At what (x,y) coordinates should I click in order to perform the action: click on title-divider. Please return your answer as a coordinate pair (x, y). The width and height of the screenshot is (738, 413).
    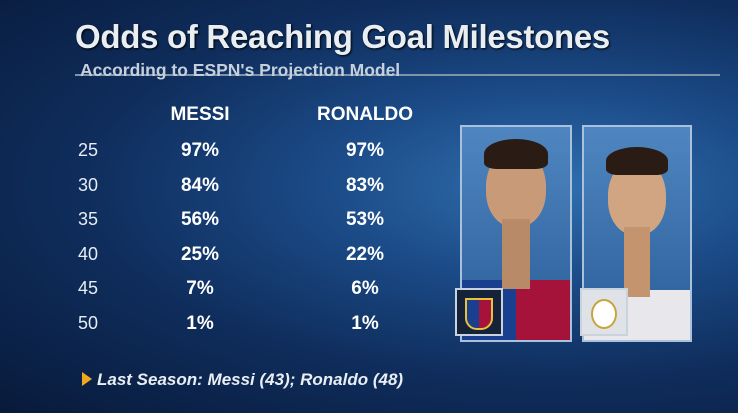
    Looking at the image, I should click on (397, 75).